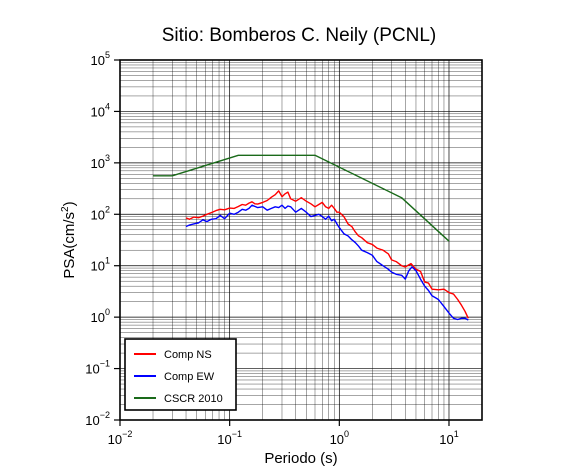 Image resolution: width=586 pixels, height=475 pixels. I want to click on y-tick-label: 10⁻², so click(97, 419).